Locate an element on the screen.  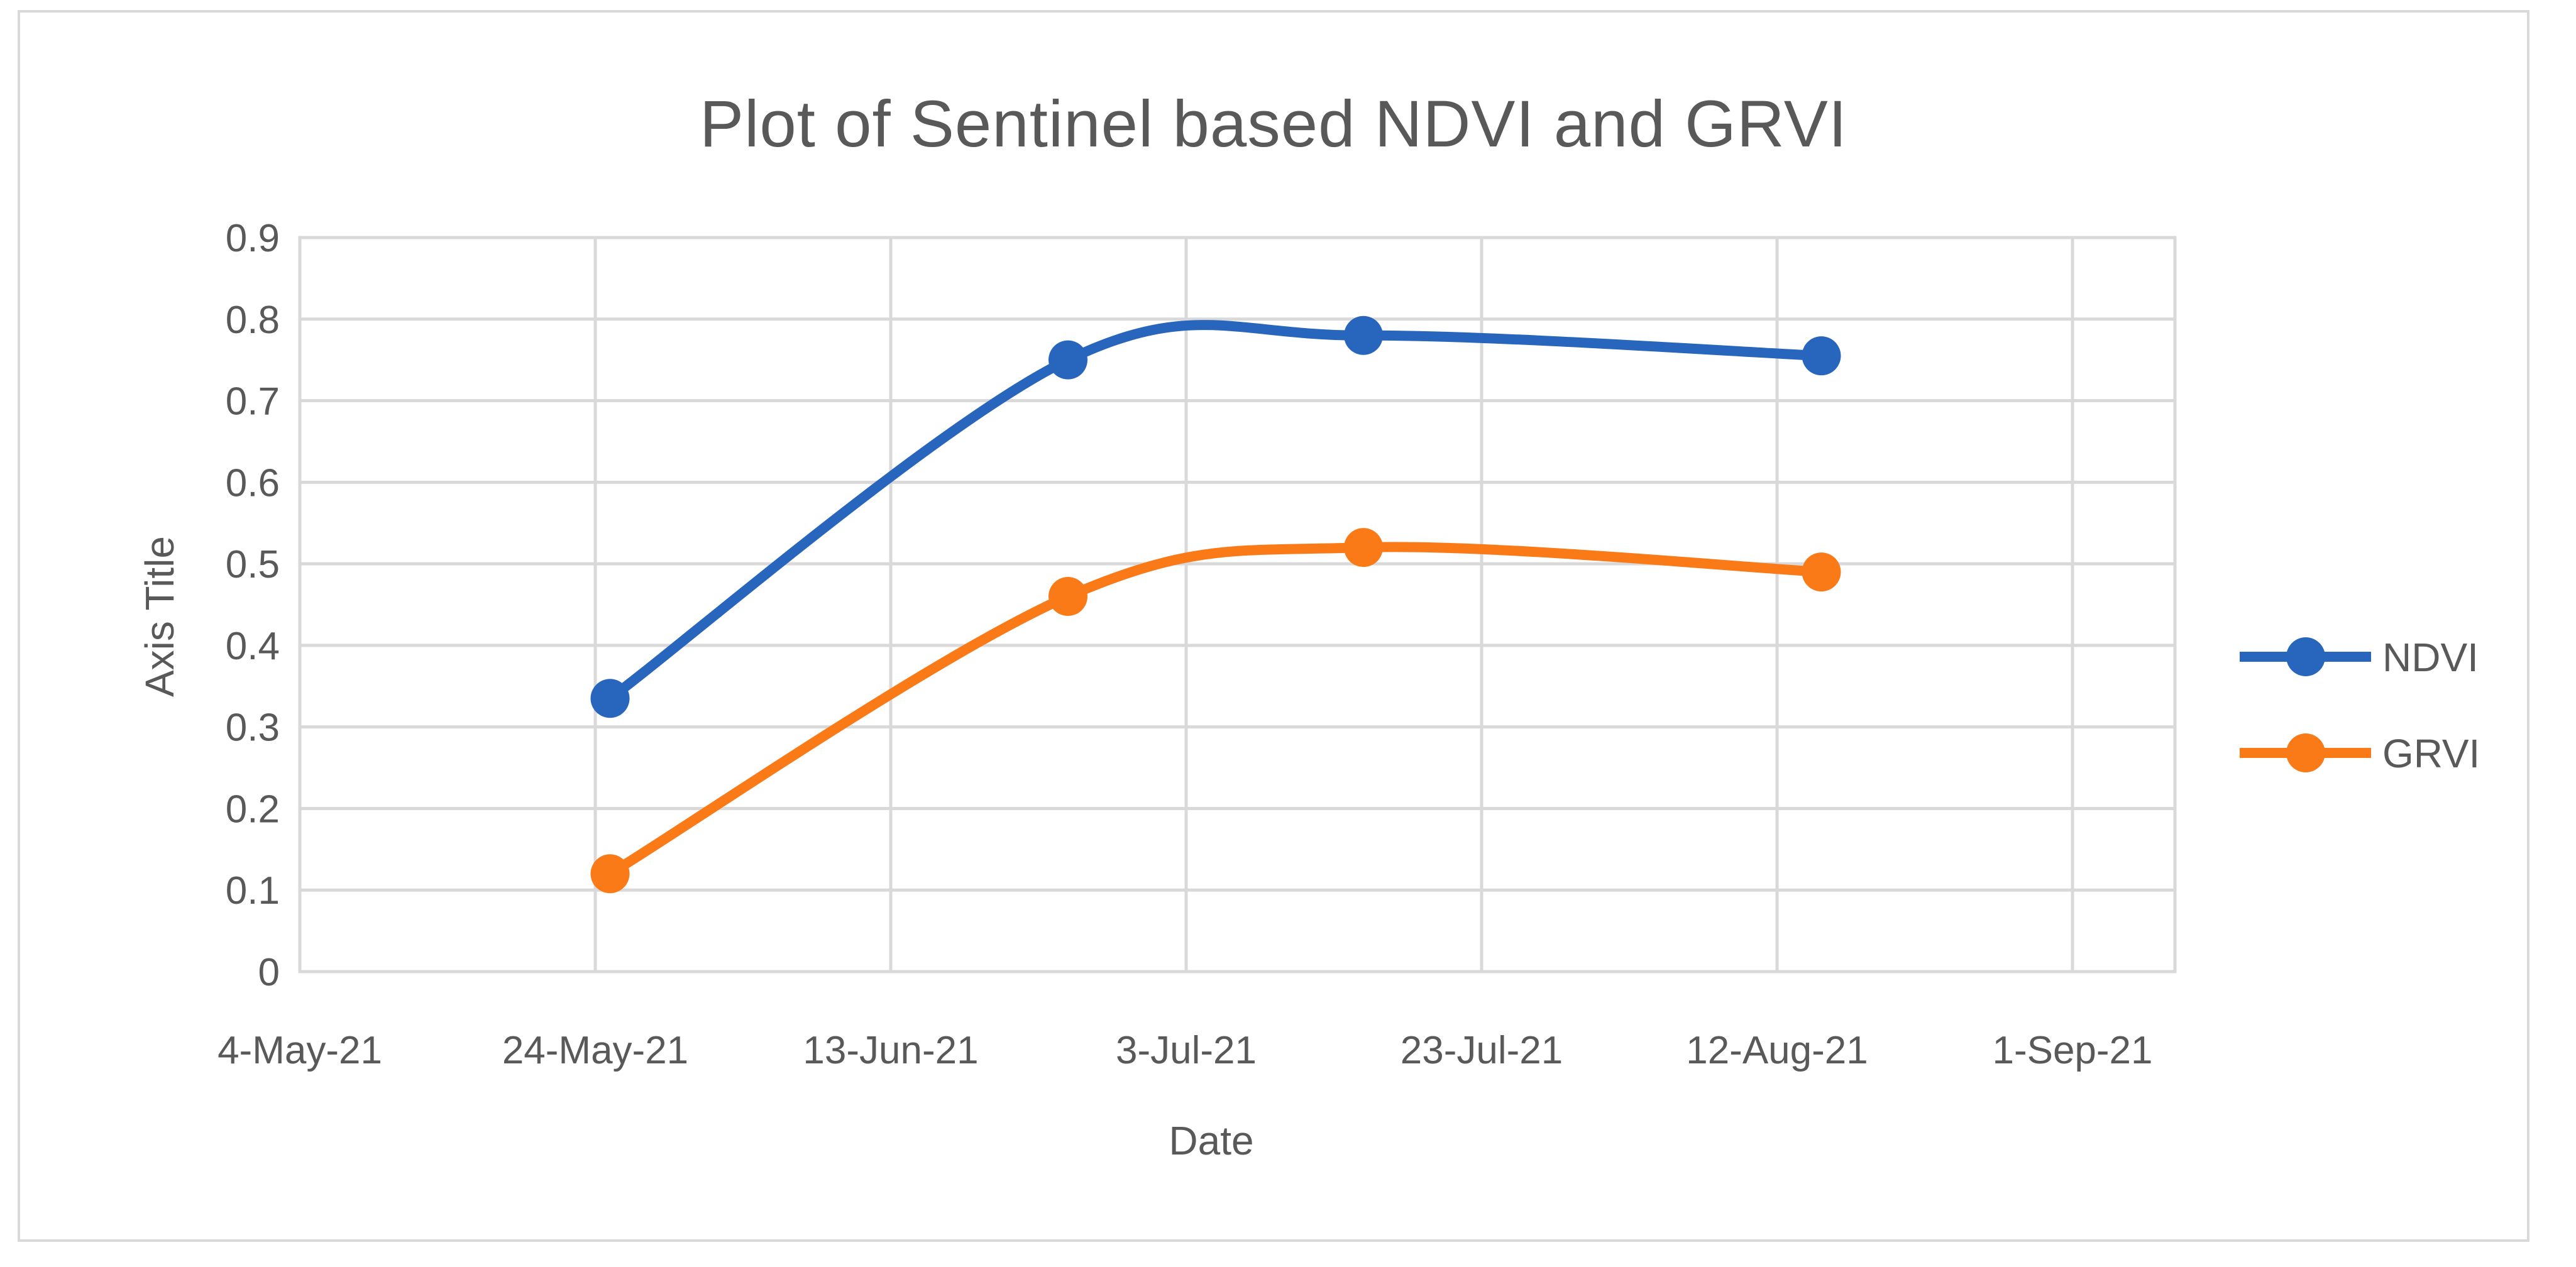
legend-ndvi-label: NDVI is located at coordinates (2430, 657).